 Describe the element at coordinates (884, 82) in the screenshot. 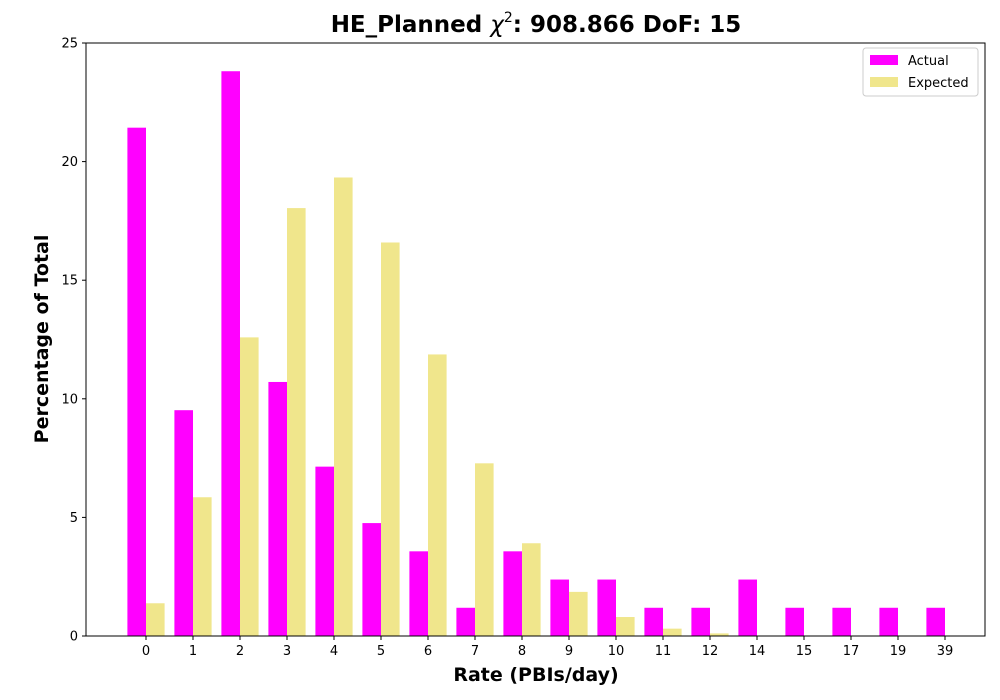

I see `legend-swatch-expected` at that location.